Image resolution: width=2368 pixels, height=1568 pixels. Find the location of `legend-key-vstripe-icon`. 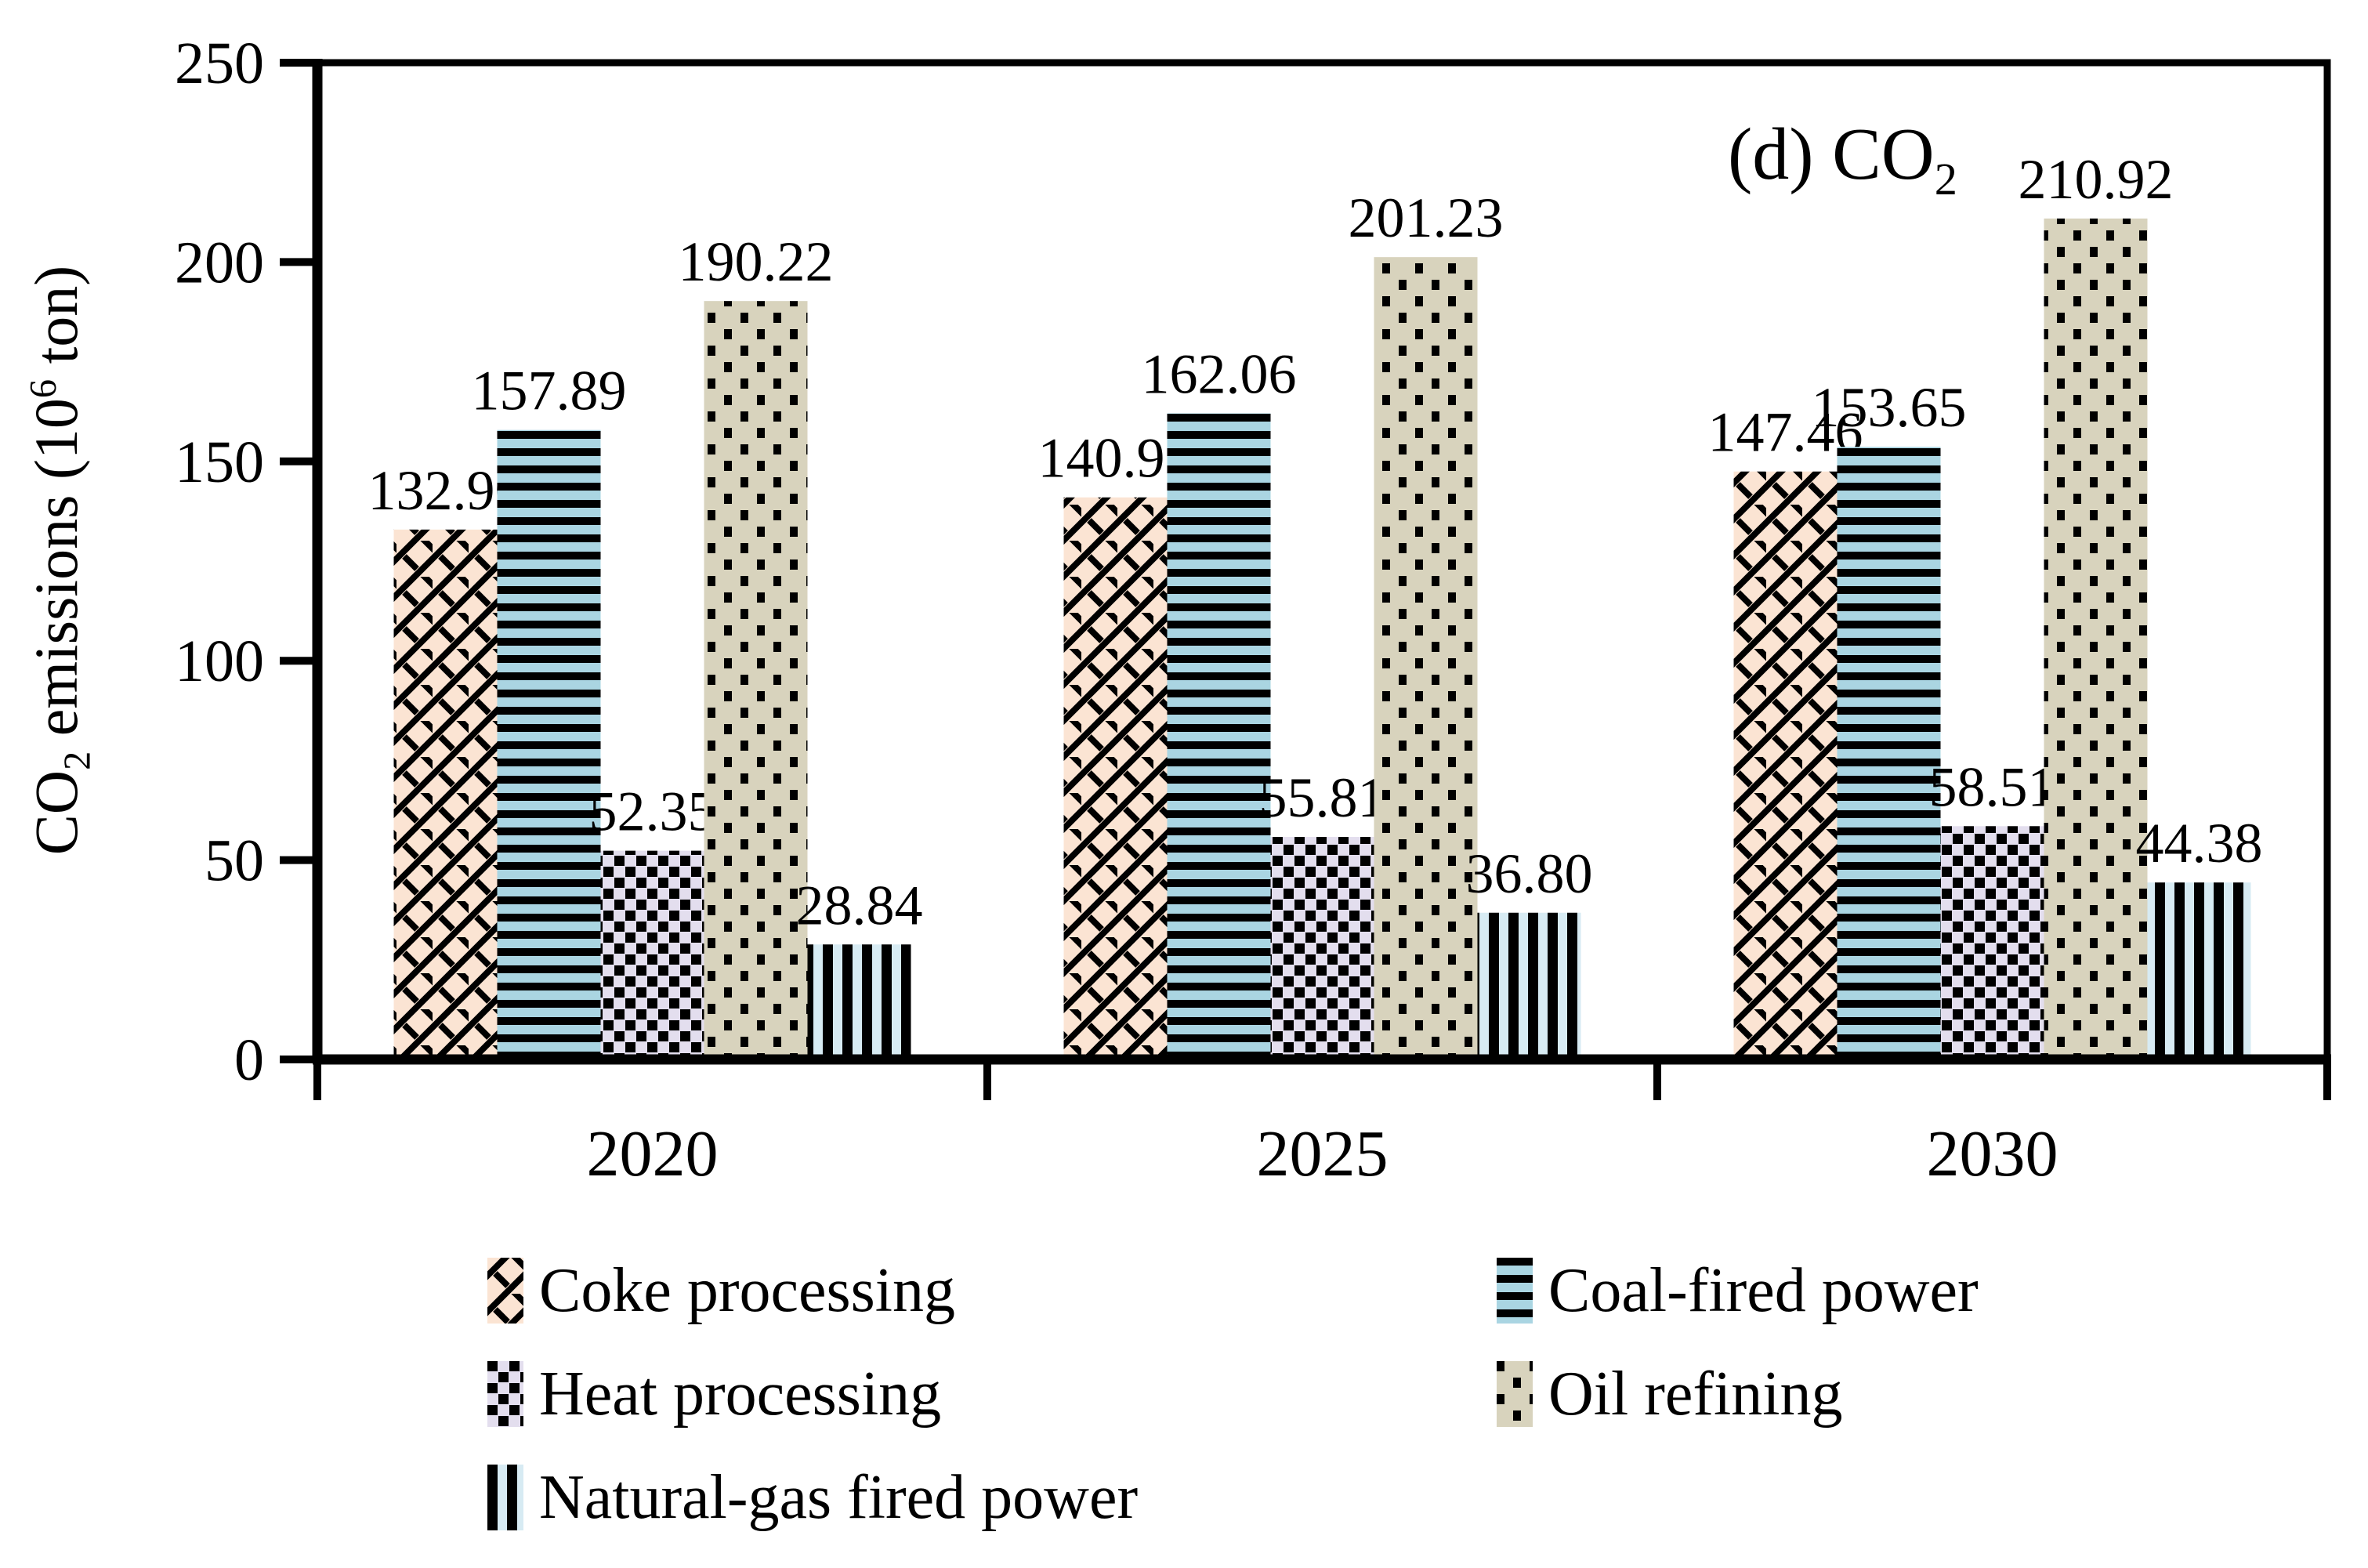

legend-key-vstripe-icon is located at coordinates (505, 1497).